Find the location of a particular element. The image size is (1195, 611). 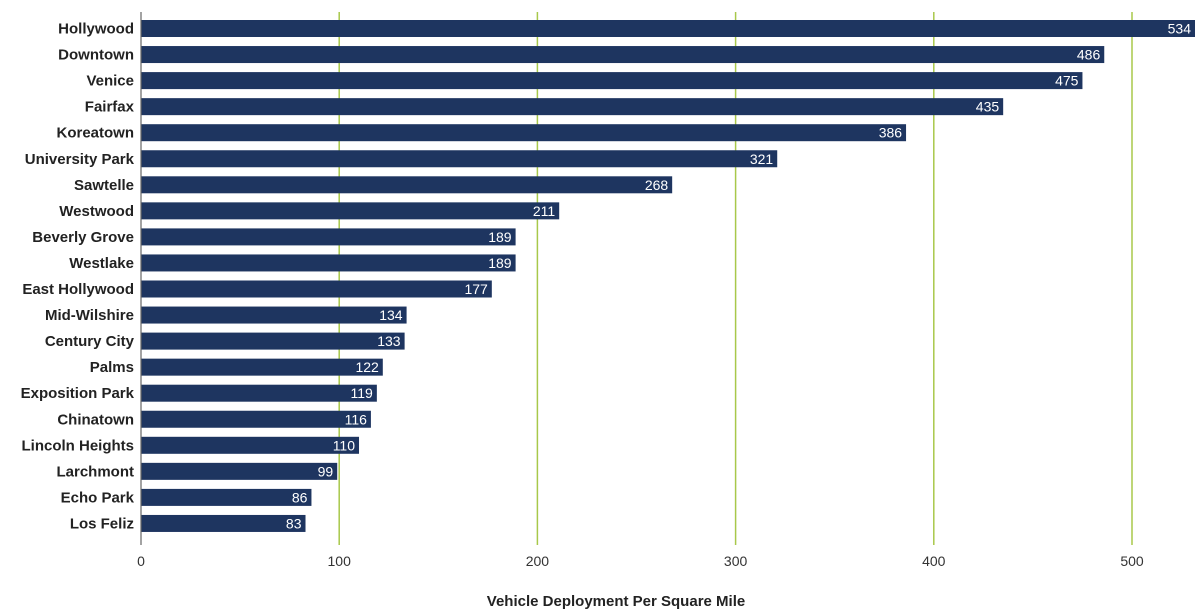

category-label: East Hollywood is located at coordinates (78, 289).